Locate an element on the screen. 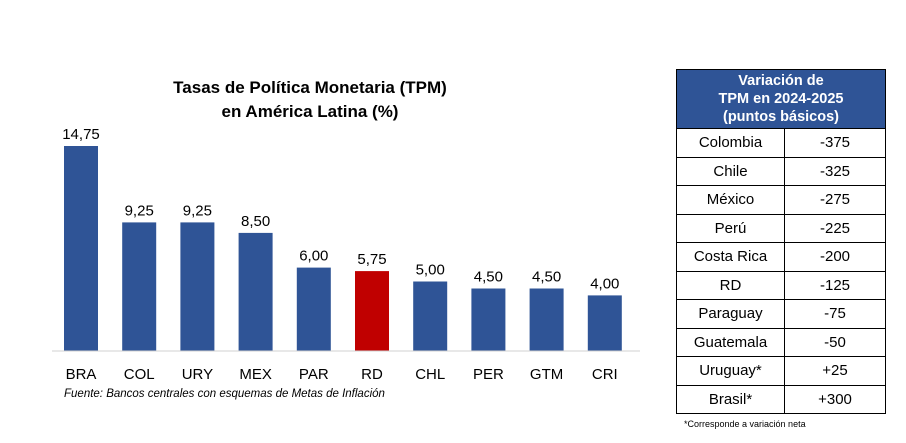  table-row: Brasil* +300 is located at coordinates (781, 399).